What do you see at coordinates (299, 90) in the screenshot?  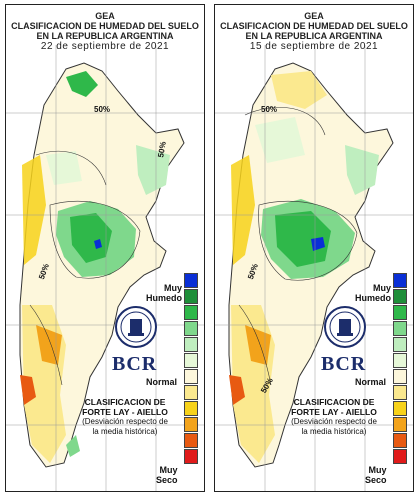 I see `dry-zone-north` at bounding box center [299, 90].